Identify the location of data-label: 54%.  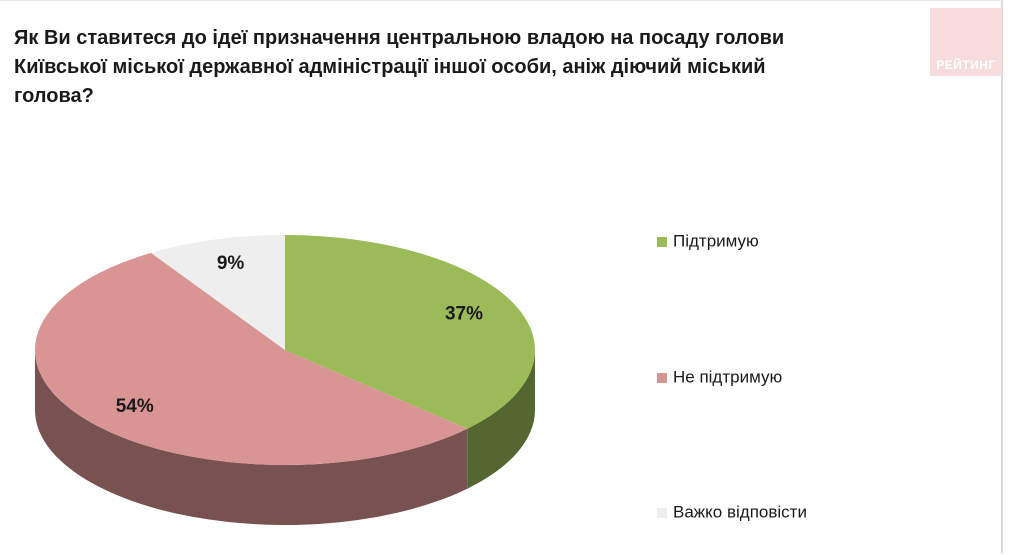
(135, 406).